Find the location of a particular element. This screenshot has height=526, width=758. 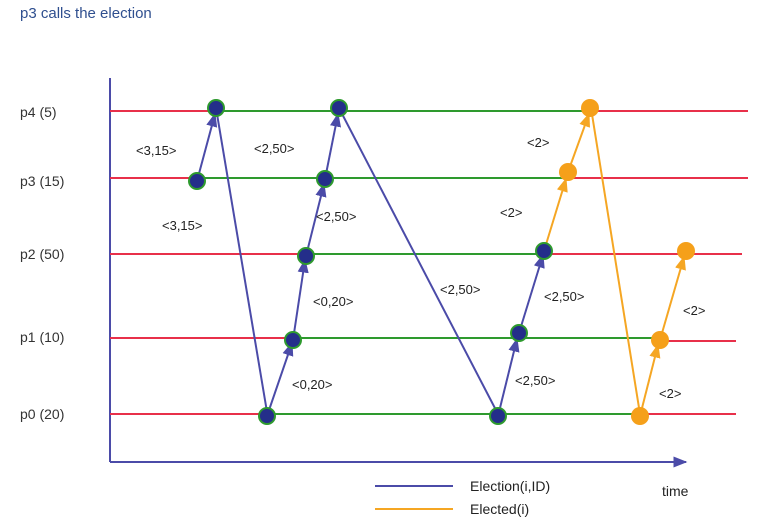

process-label-p1: p1 (10) is located at coordinates (42, 337).